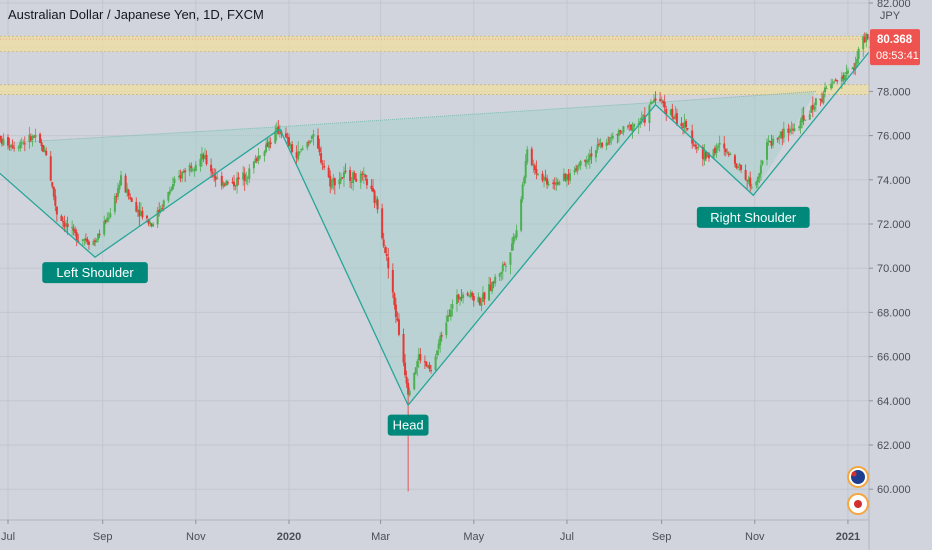 This screenshot has width=932, height=550. What do you see at coordinates (894, 490) in the screenshot?
I see `price-tick-label: 60.000` at bounding box center [894, 490].